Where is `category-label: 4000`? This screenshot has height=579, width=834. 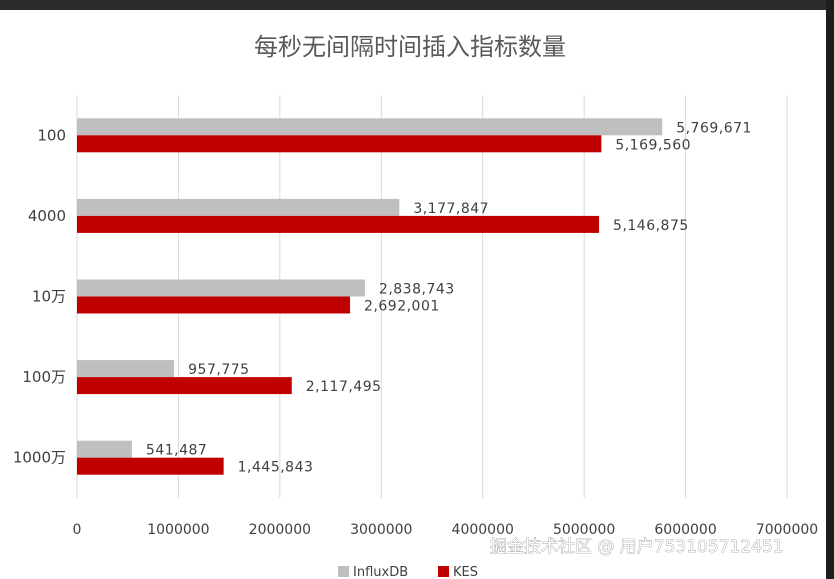 category-label: 4000 is located at coordinates (47, 216).